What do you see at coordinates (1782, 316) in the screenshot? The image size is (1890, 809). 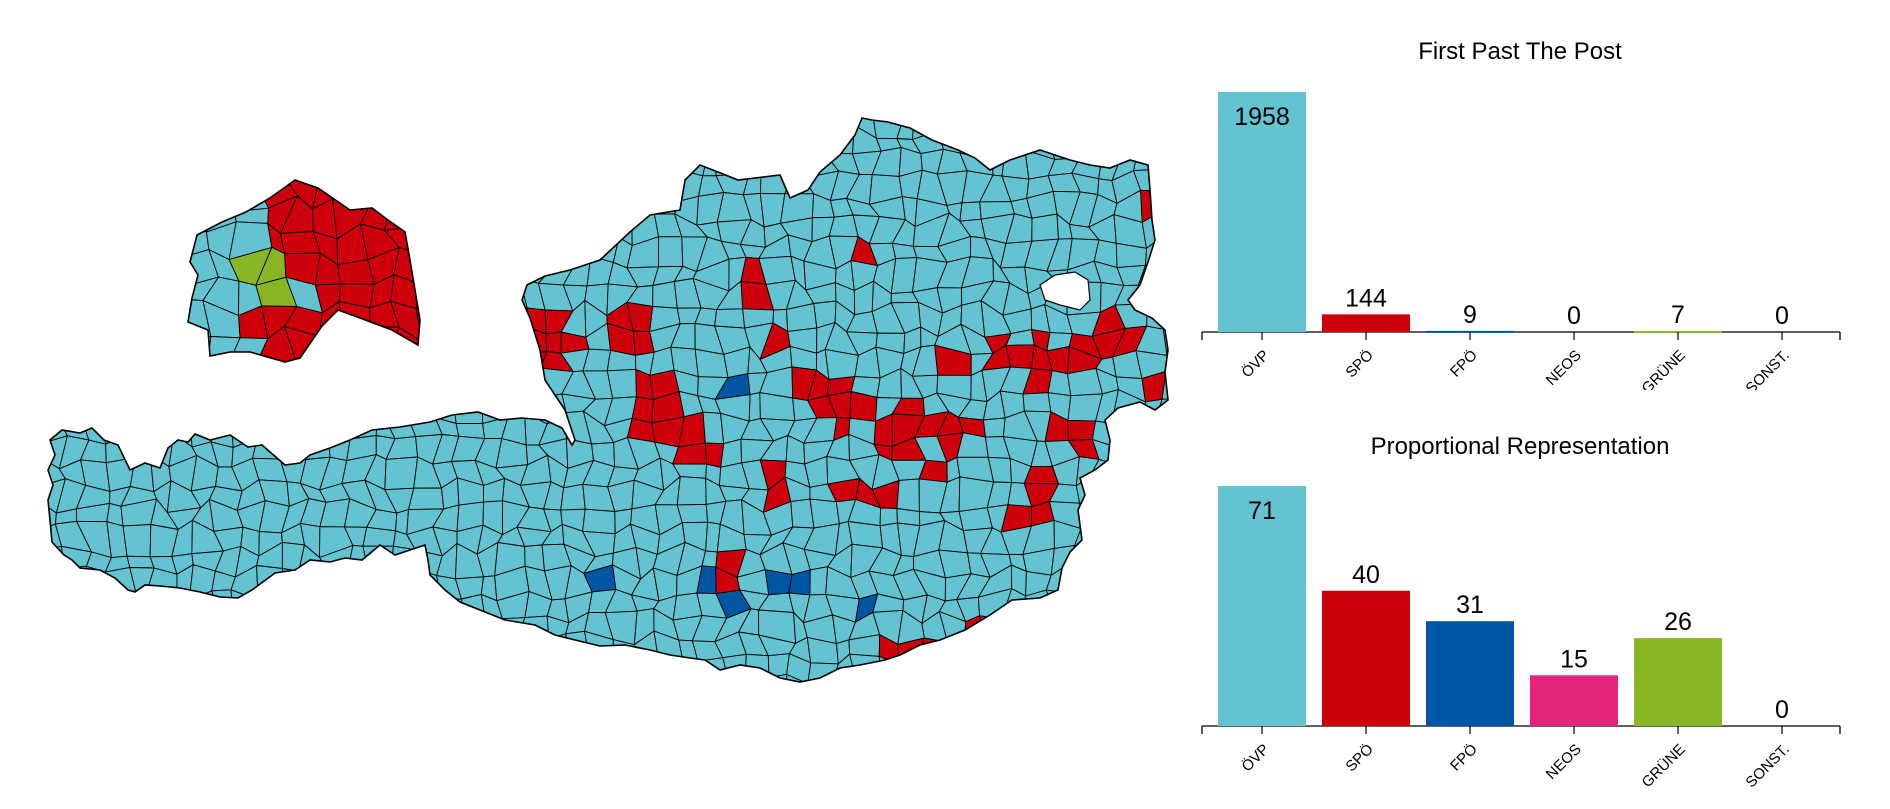 I see `bar-value-label: 0` at bounding box center [1782, 316].